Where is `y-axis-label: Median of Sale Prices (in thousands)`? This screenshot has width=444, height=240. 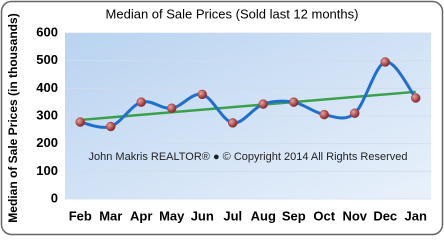 y-axis-label: Median of Sale Prices (in thousands) is located at coordinates (13, 117).